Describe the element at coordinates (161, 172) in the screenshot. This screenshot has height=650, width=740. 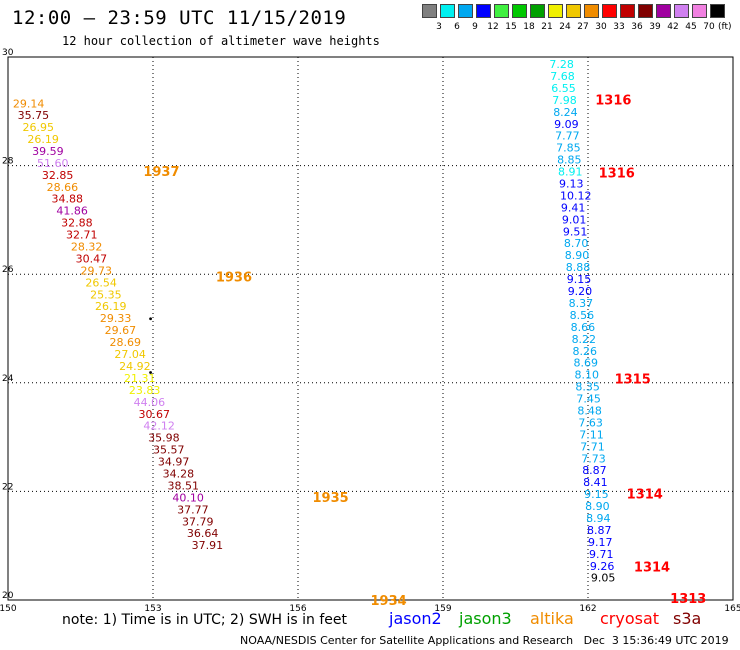
I see `pass-time-label: 1937` at that location.